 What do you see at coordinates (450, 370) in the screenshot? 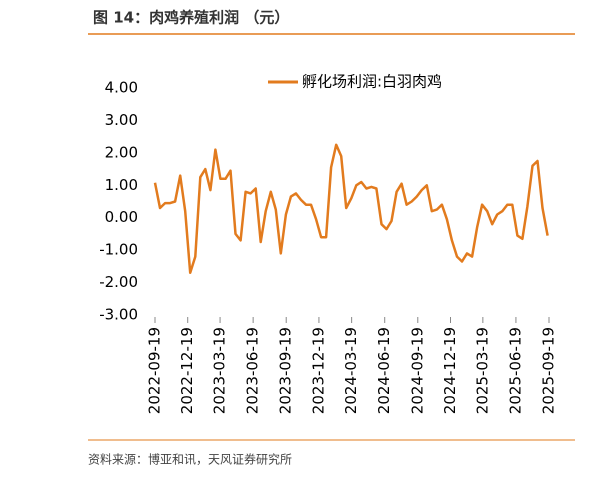
I see `x-tick-label: 2024-12-19` at bounding box center [450, 370].